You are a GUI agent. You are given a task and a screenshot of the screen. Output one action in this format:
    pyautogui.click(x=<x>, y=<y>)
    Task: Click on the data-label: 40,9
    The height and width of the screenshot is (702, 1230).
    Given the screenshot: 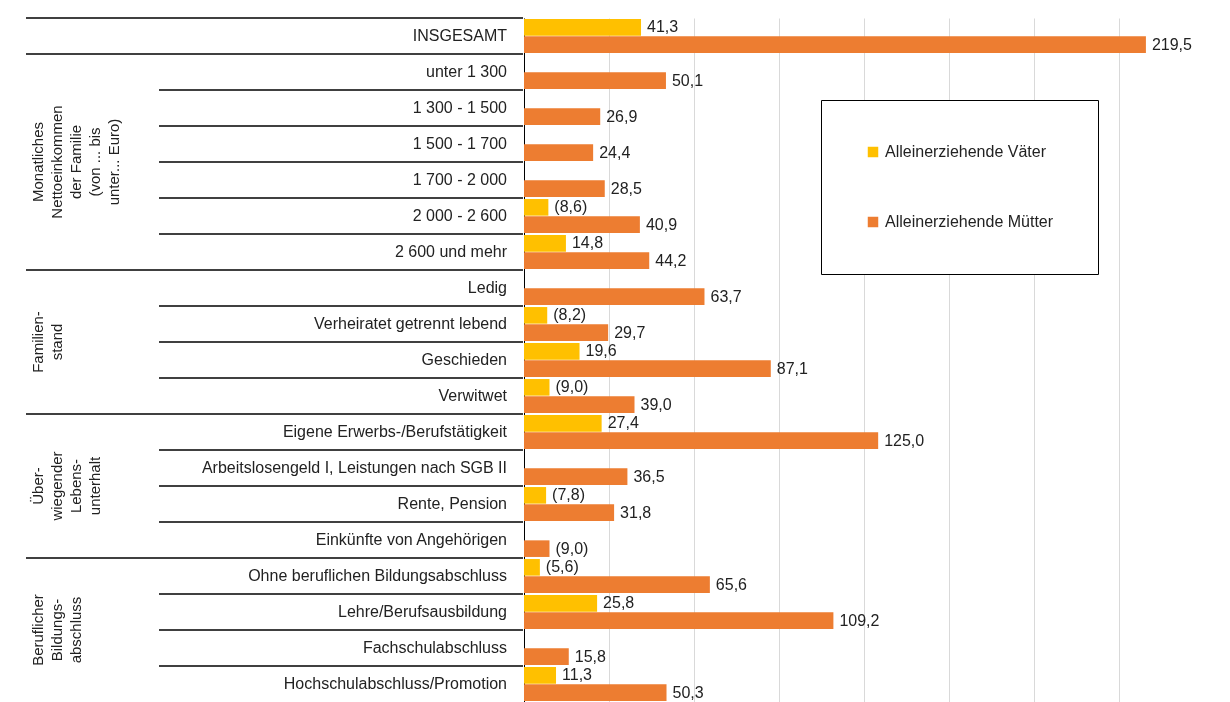 What is the action you would take?
    pyautogui.click(x=661, y=224)
    